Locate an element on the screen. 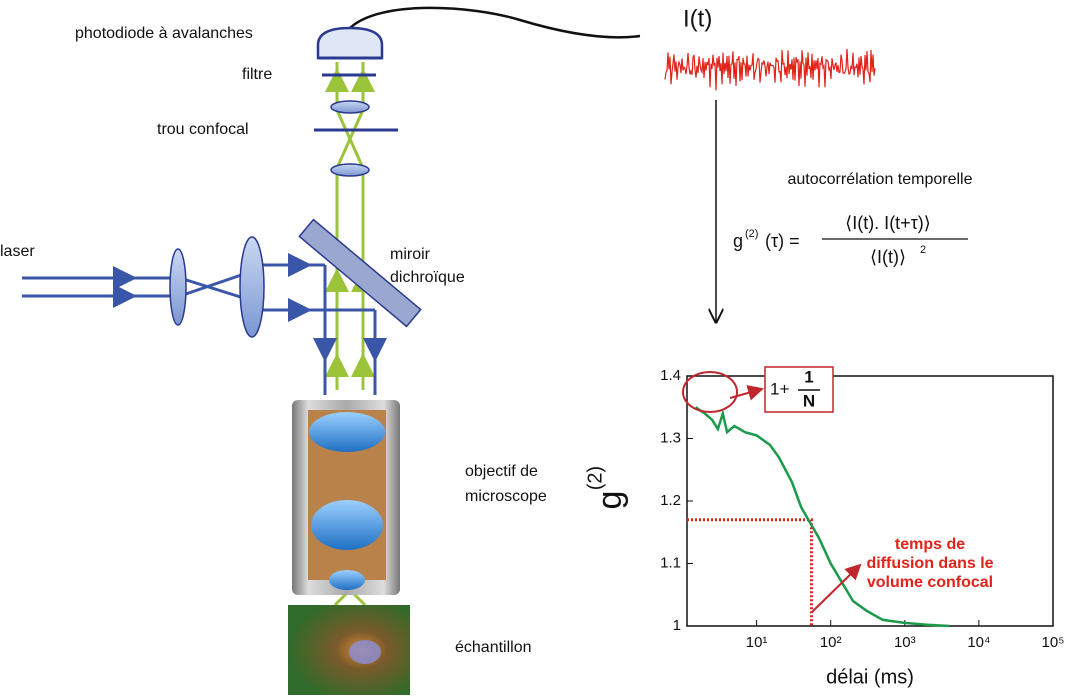 This screenshot has height=700, width=1069. note-text: N is located at coordinates (809, 400).